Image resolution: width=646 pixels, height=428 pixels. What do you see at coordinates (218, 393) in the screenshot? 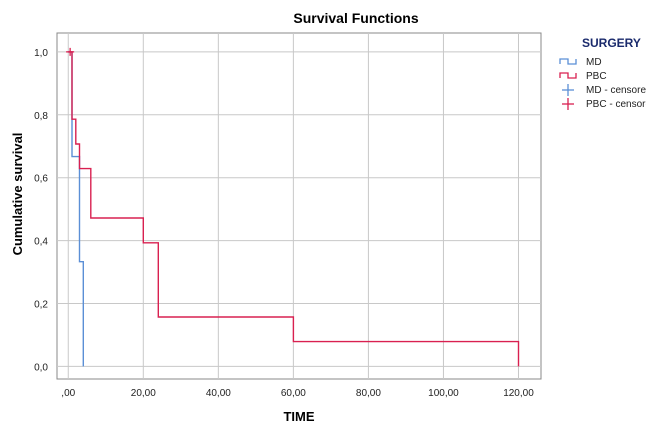
I see `x-tick-label: 40,00` at bounding box center [218, 393].